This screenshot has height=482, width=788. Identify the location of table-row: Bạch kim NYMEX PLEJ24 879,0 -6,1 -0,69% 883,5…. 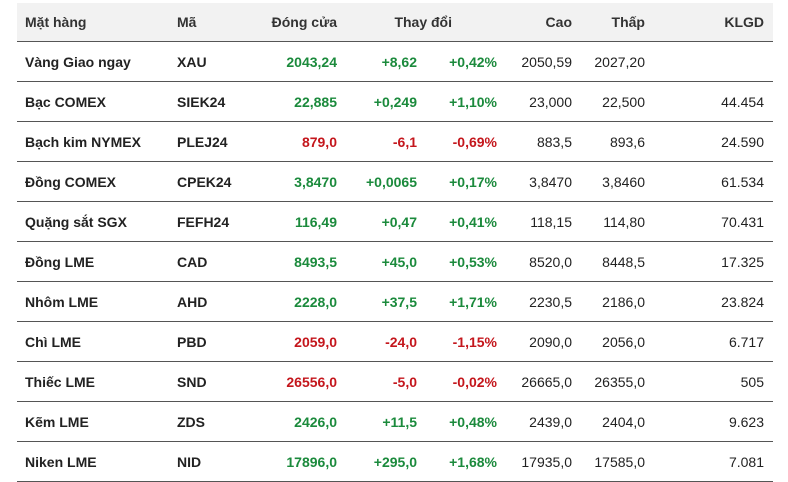
(395, 141).